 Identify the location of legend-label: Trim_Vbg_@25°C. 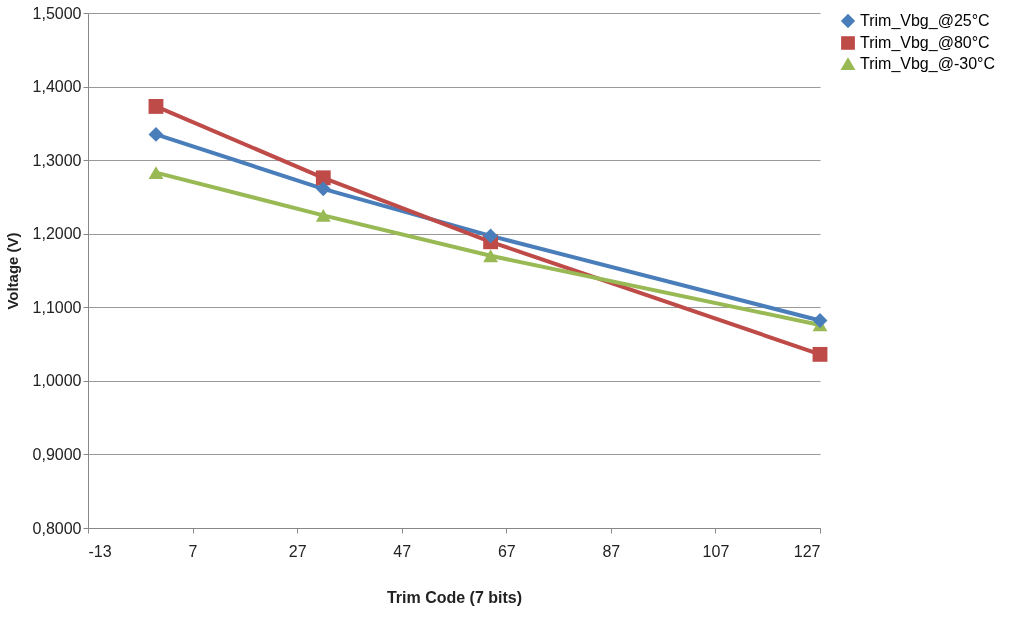
(925, 21).